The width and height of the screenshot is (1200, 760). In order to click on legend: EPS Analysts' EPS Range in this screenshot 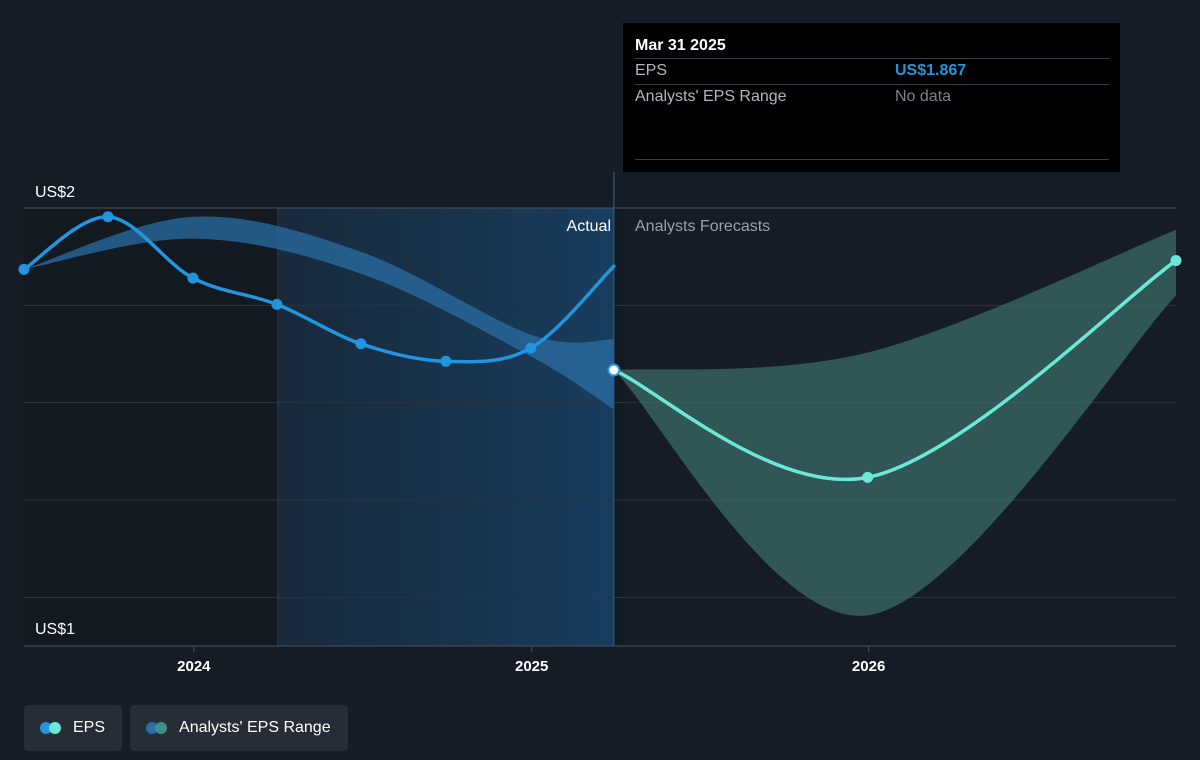, I will do `click(186, 728)`.